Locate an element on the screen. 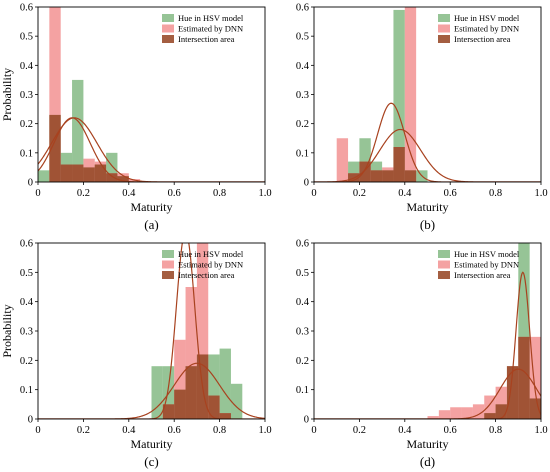  panel-caption: (d) is located at coordinates (427, 461).